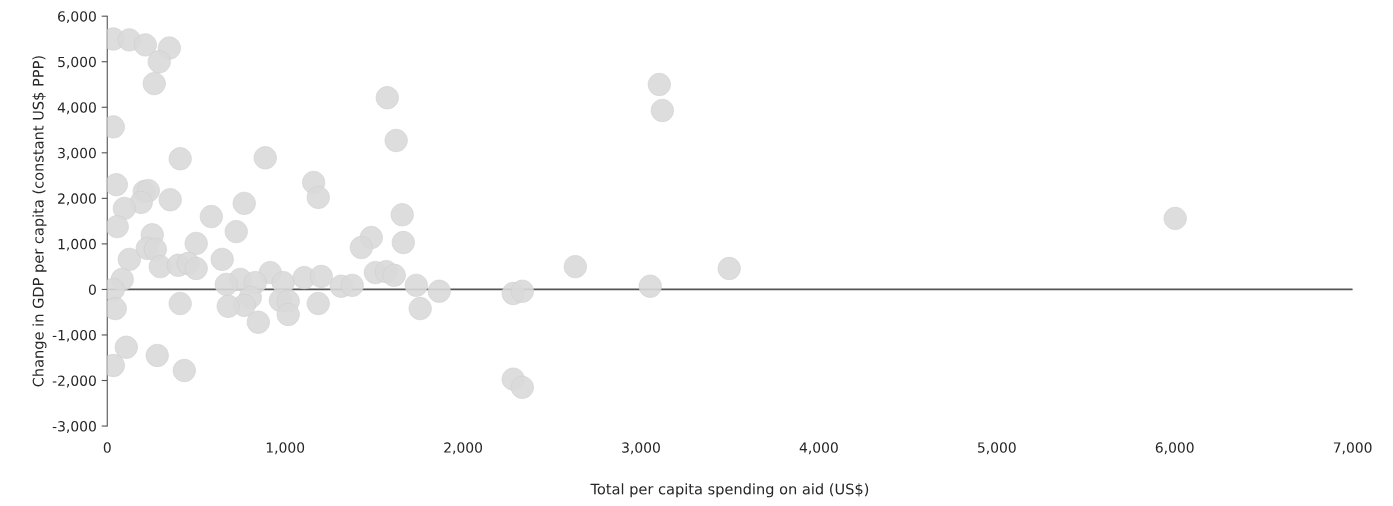 This screenshot has height=506, width=1393. What do you see at coordinates (92, 289) in the screenshot?
I see `y-tick-label: 0` at bounding box center [92, 289].